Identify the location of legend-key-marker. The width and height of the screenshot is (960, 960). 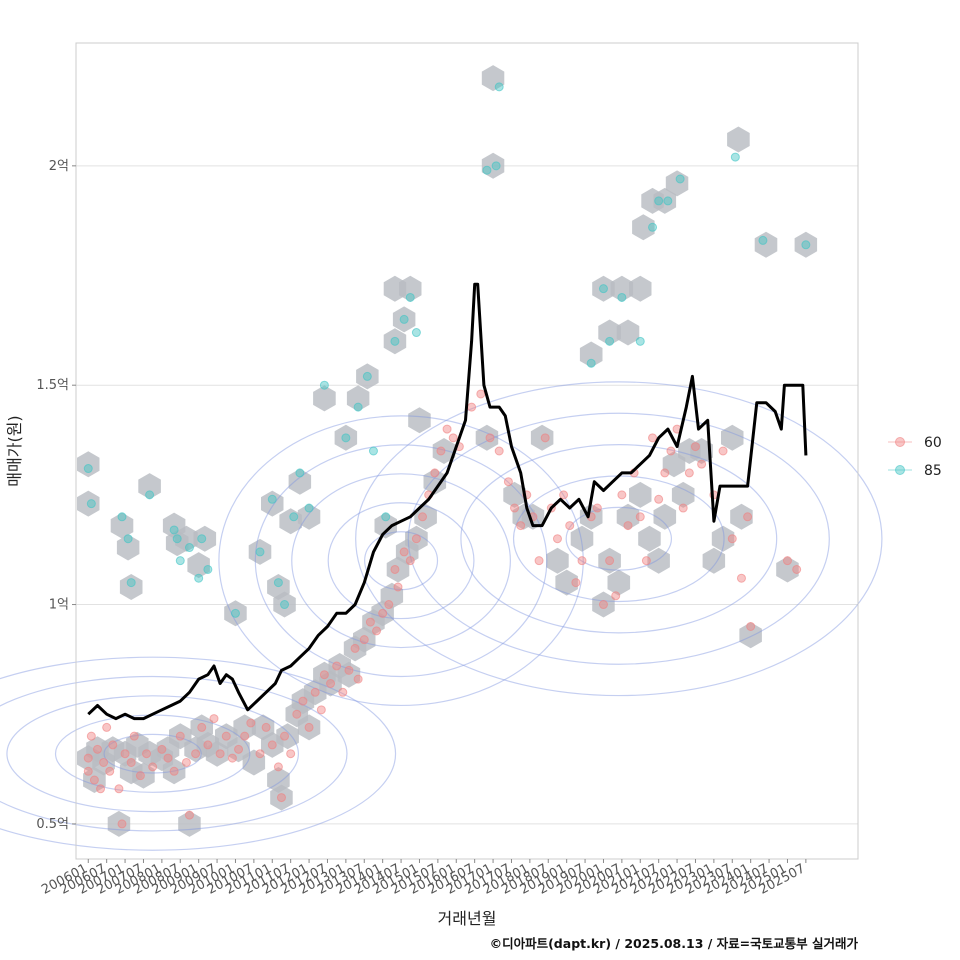
(900, 470).